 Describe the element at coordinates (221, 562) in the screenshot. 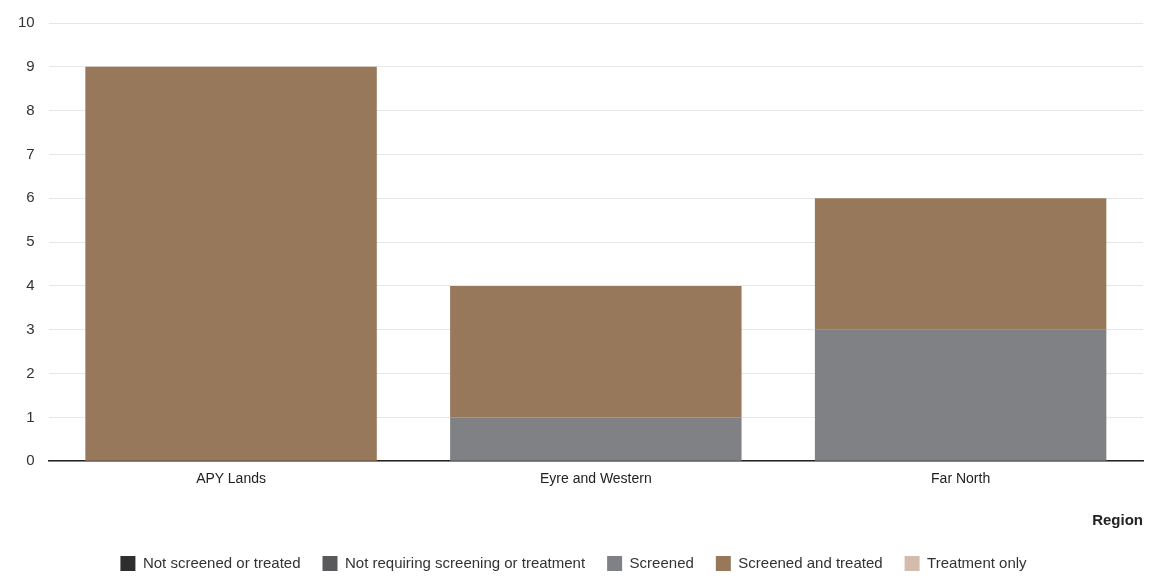

I see `legend-label: Not screened or treated` at that location.